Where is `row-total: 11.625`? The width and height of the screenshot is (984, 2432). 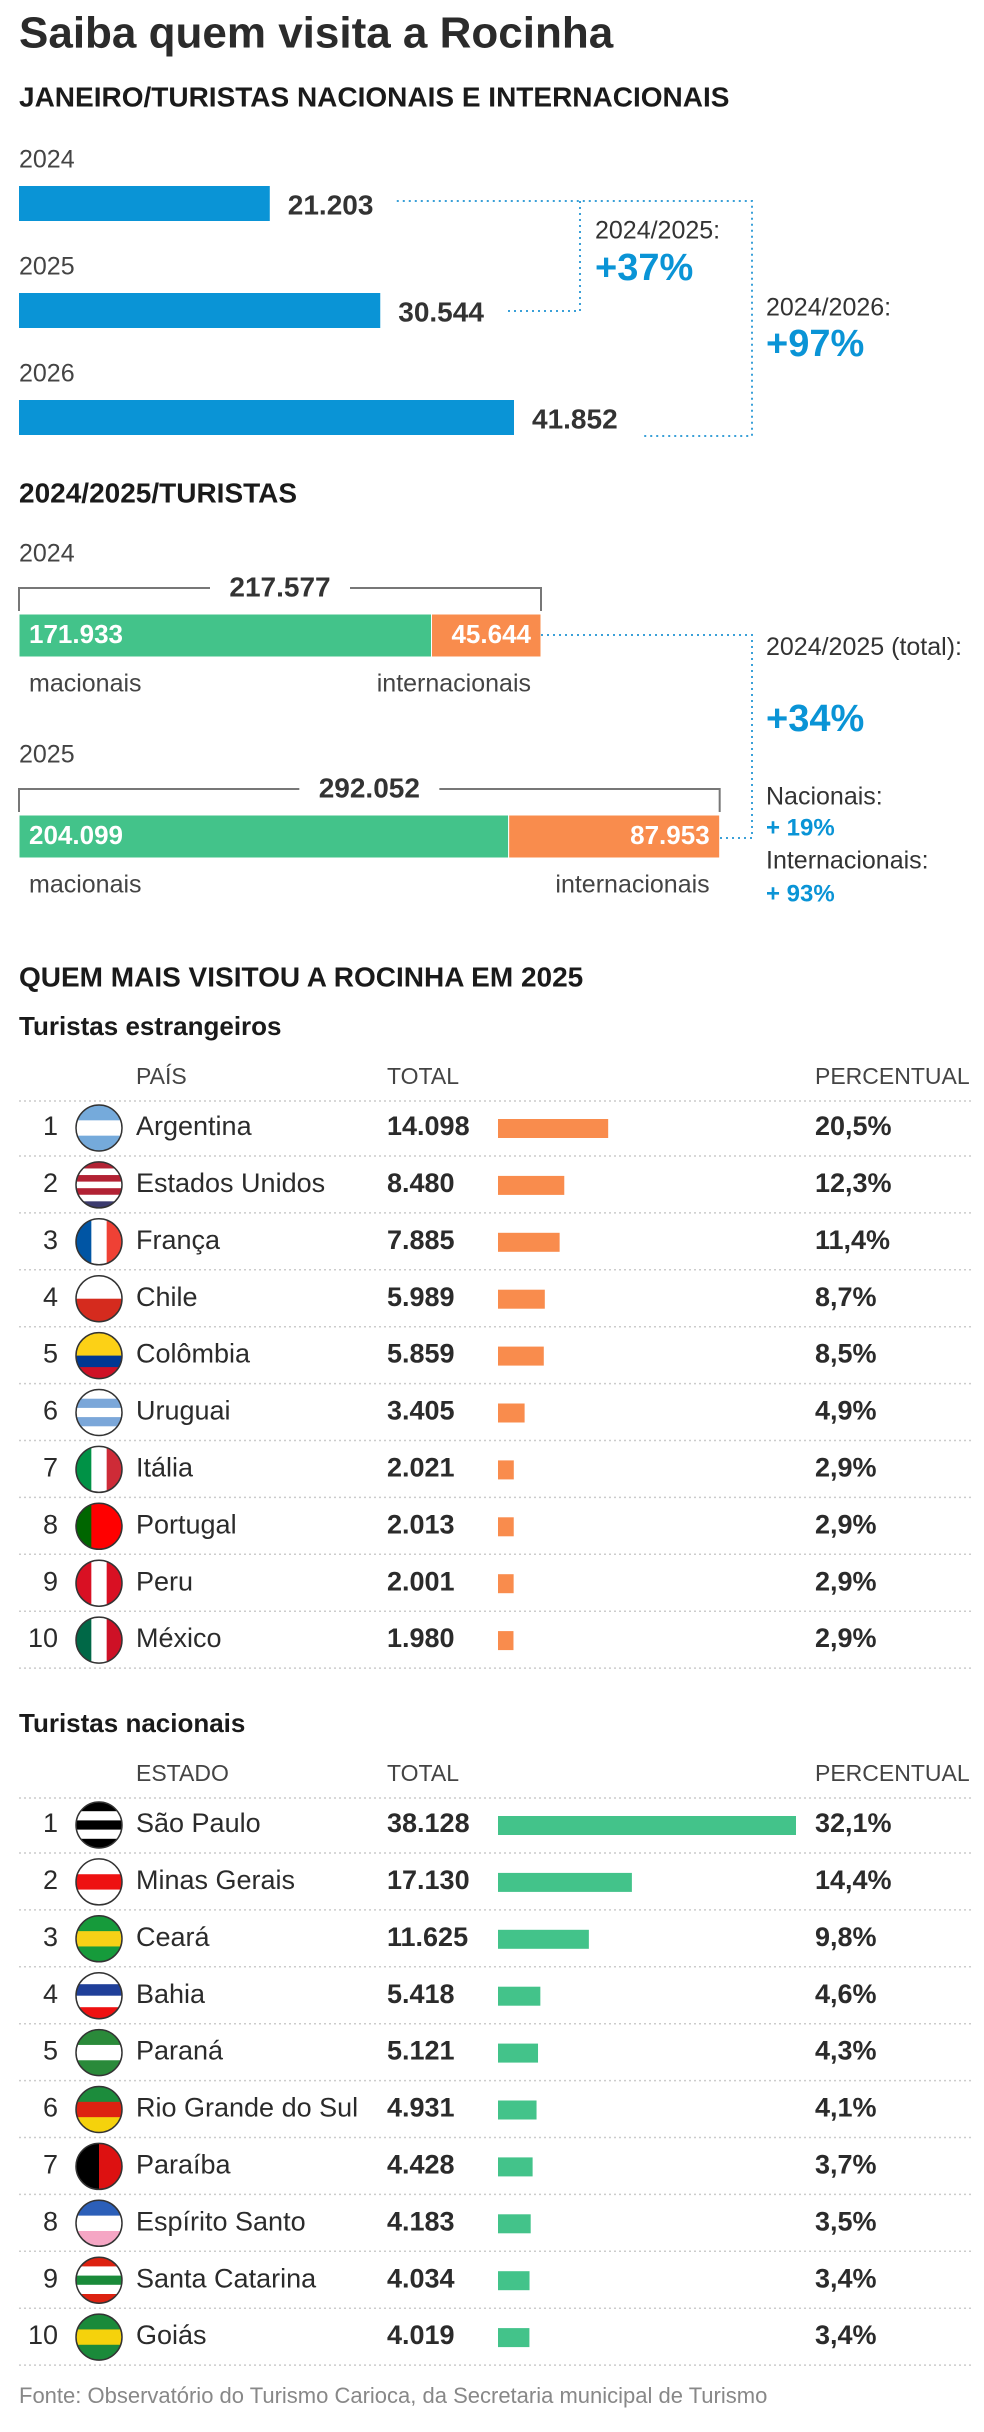 row-total: 11.625 is located at coordinates (427, 1937).